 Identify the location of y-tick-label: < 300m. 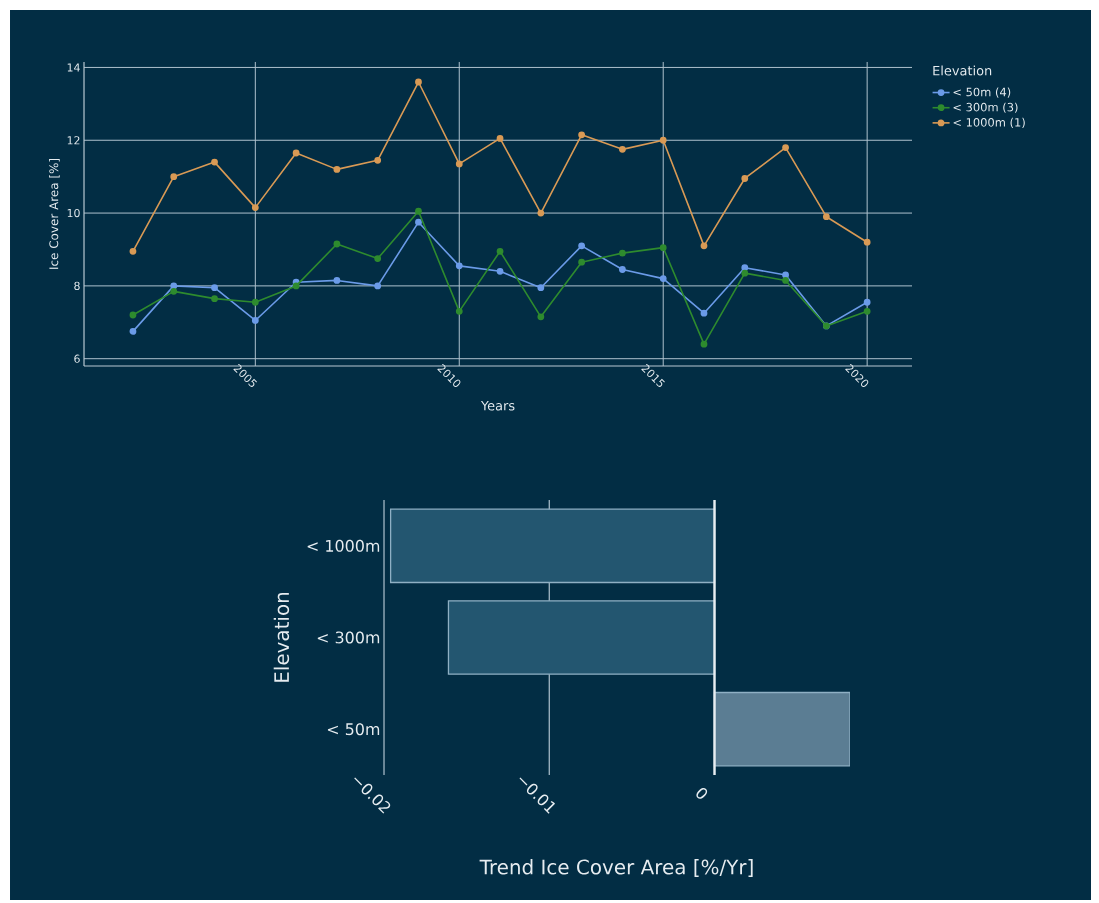
(348, 637).